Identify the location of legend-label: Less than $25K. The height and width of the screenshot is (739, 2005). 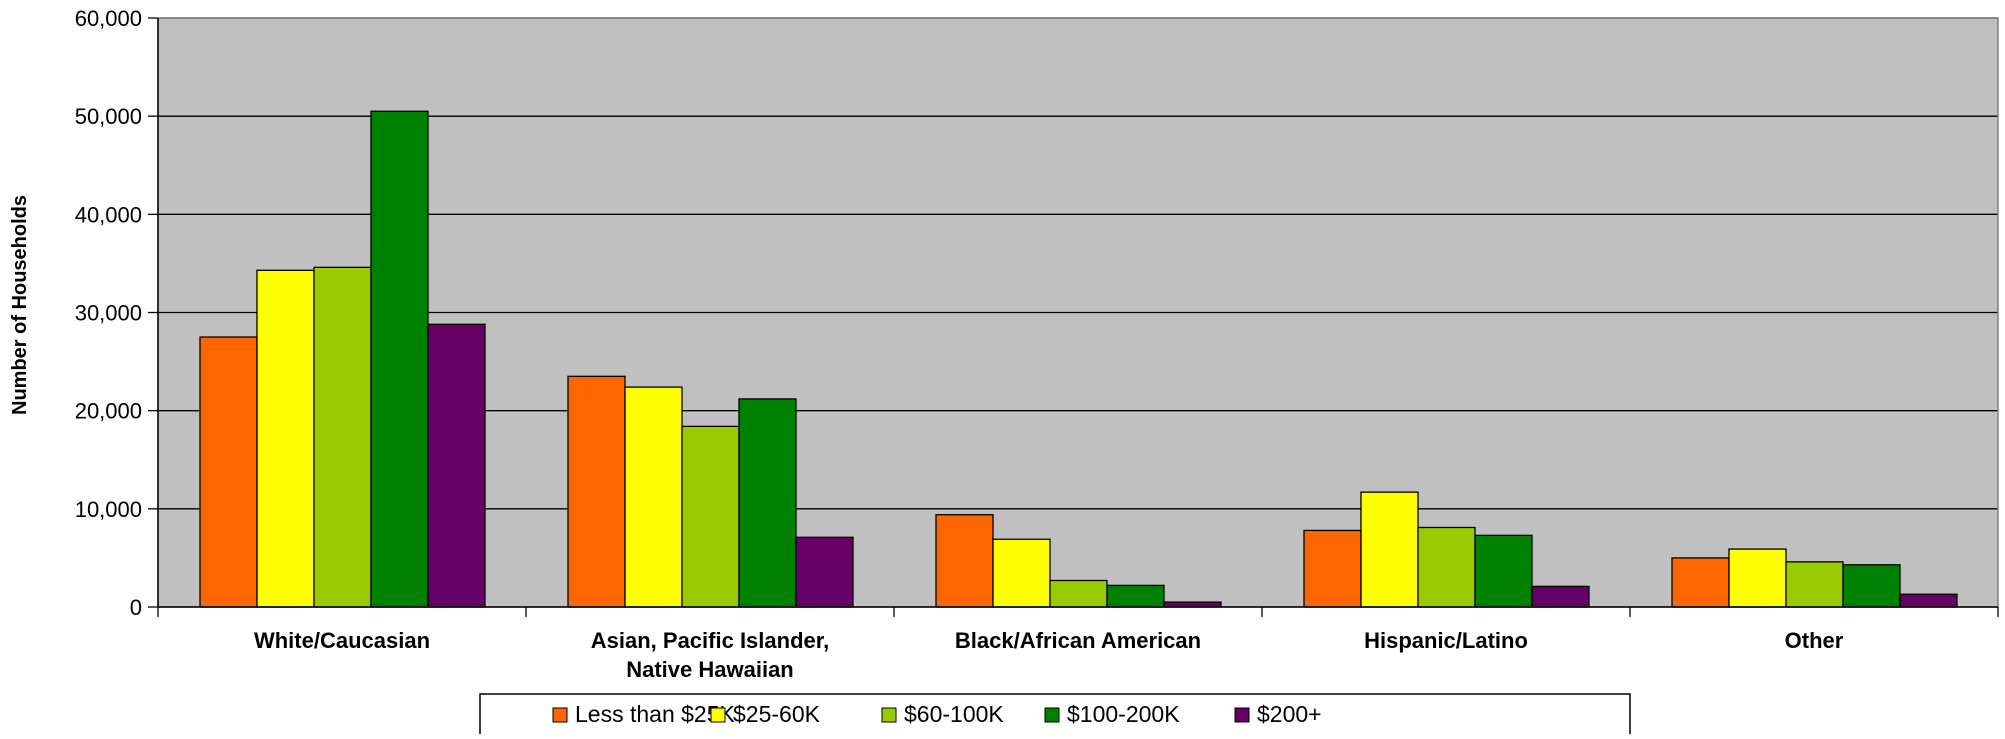
(655, 714).